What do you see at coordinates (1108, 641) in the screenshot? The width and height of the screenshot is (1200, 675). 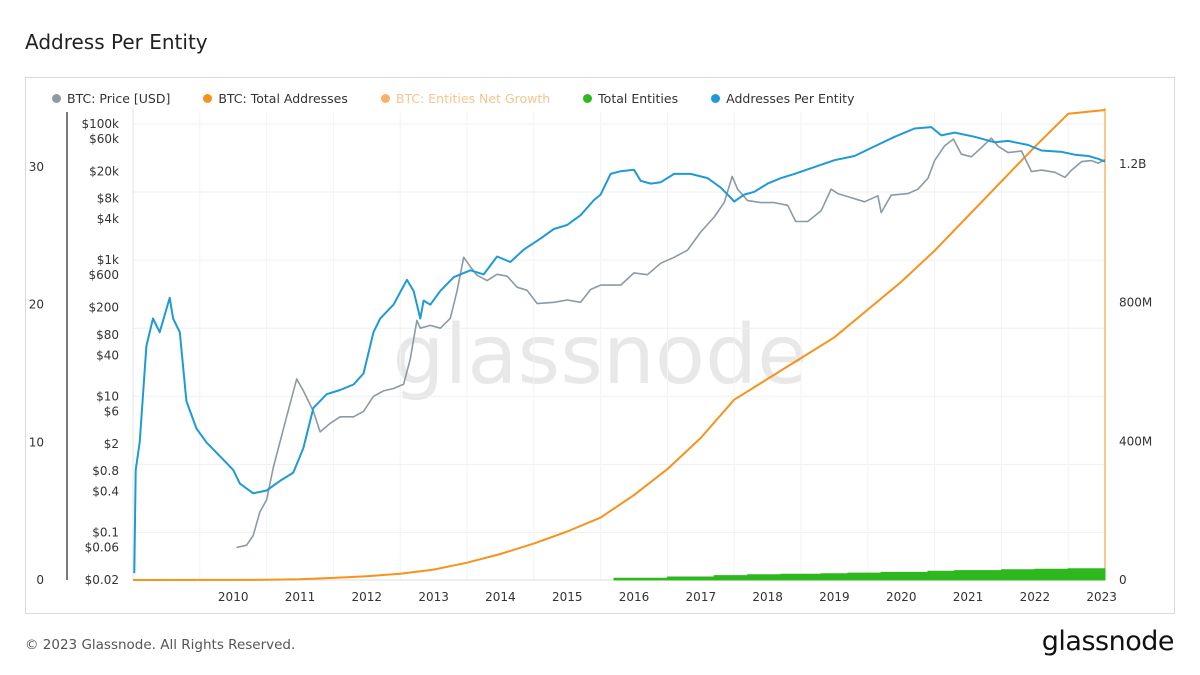 I see `brand-logo: glassnode` at bounding box center [1108, 641].